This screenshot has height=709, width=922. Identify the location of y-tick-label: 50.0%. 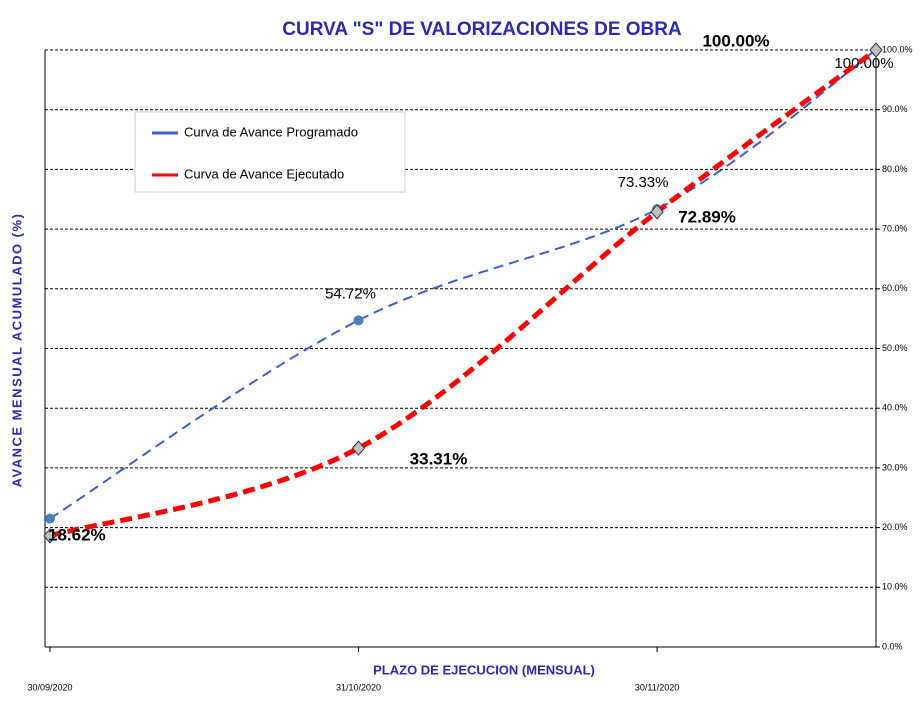
(895, 348).